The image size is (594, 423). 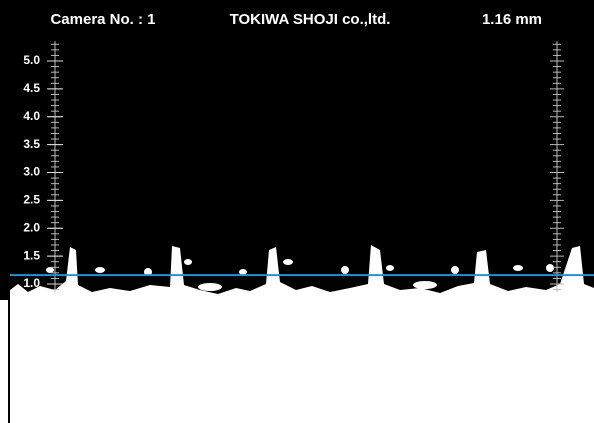 I want to click on scale-label: 2.5, so click(x=31, y=200).